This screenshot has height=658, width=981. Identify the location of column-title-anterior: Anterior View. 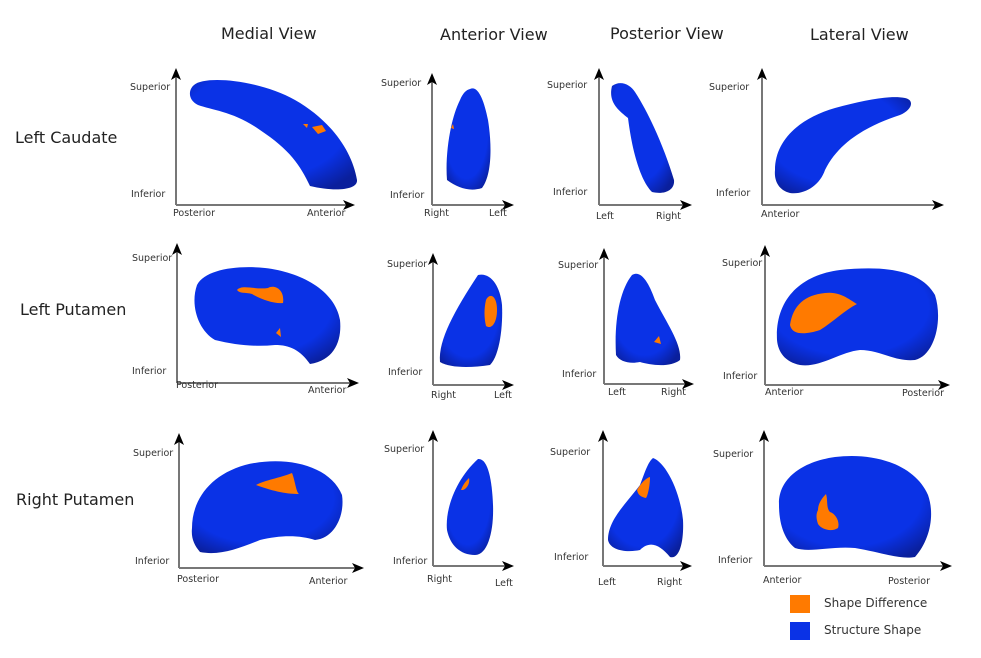
(494, 34).